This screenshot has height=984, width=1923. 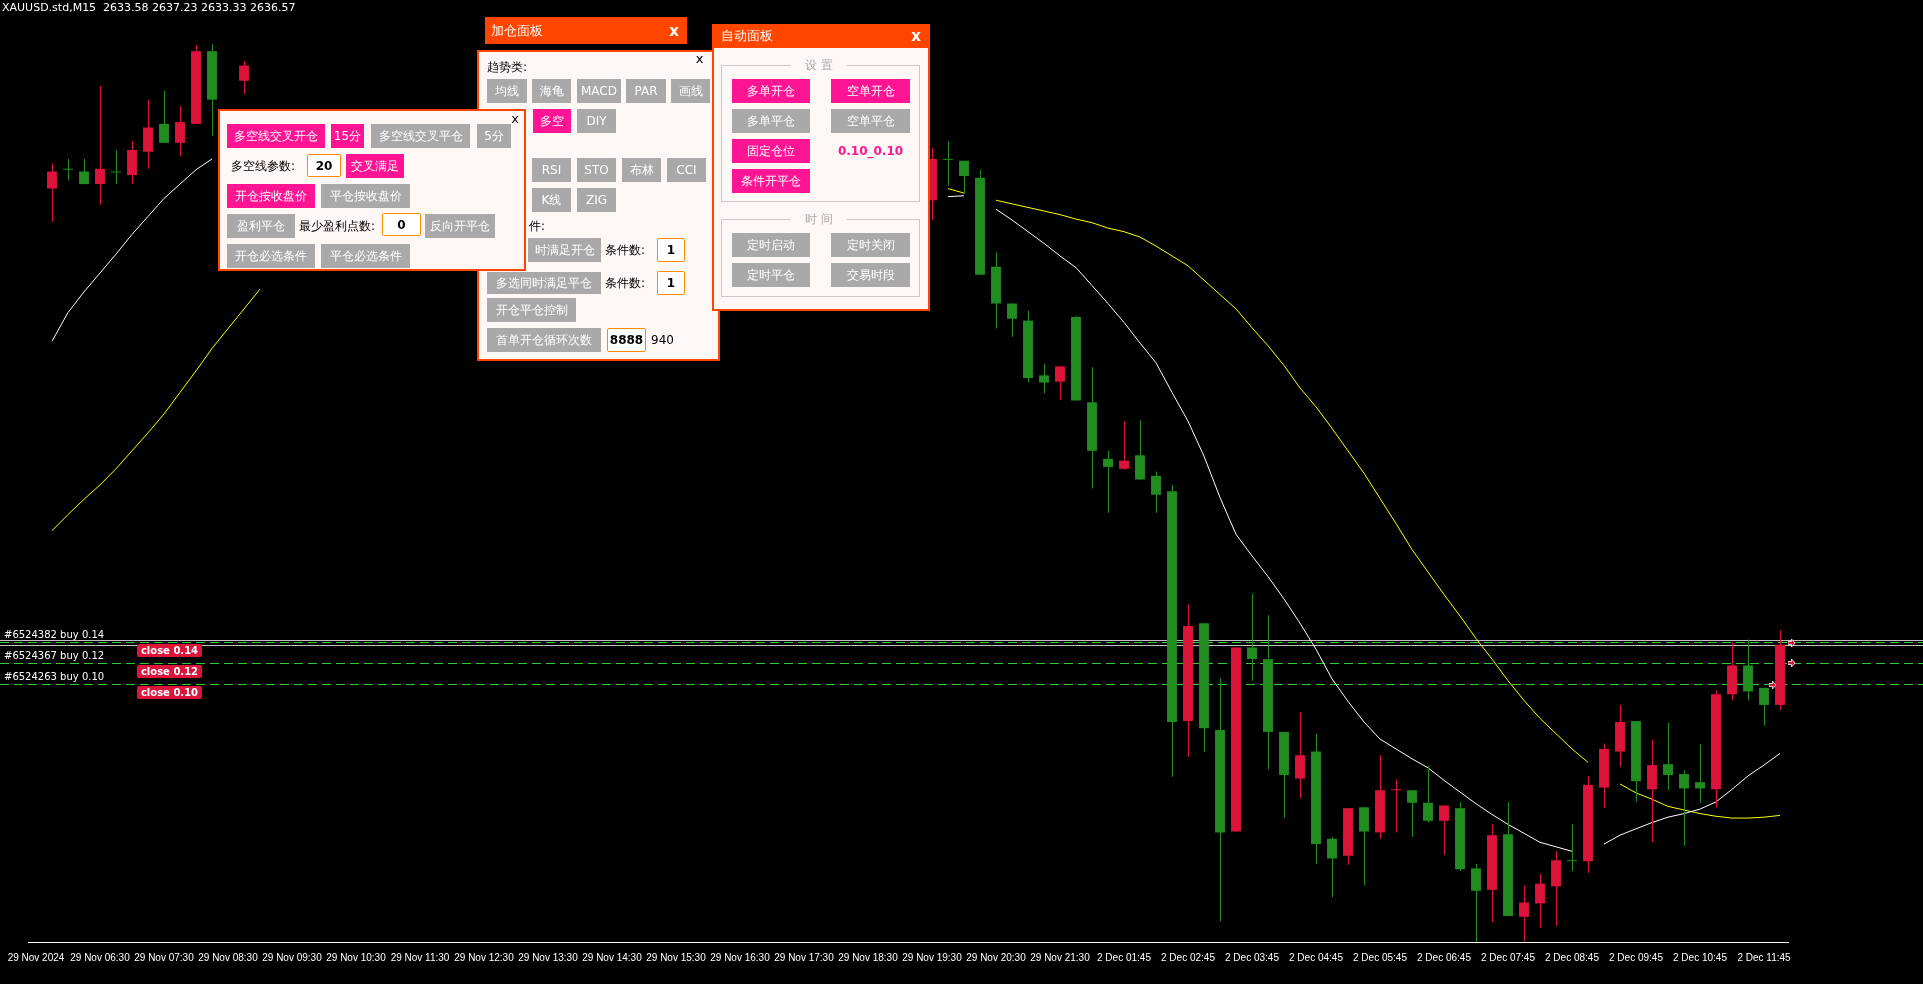 What do you see at coordinates (1444, 957) in the screenshot?
I see `x-tick-label: 2 Dec 06:45` at bounding box center [1444, 957].